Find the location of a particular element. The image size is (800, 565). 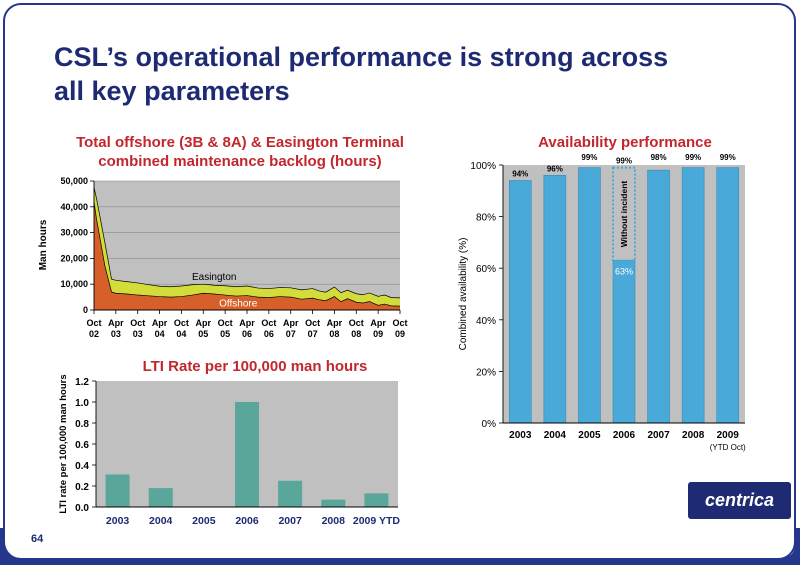

backlog-y-tick-label: 40,000 is located at coordinates (74, 207).